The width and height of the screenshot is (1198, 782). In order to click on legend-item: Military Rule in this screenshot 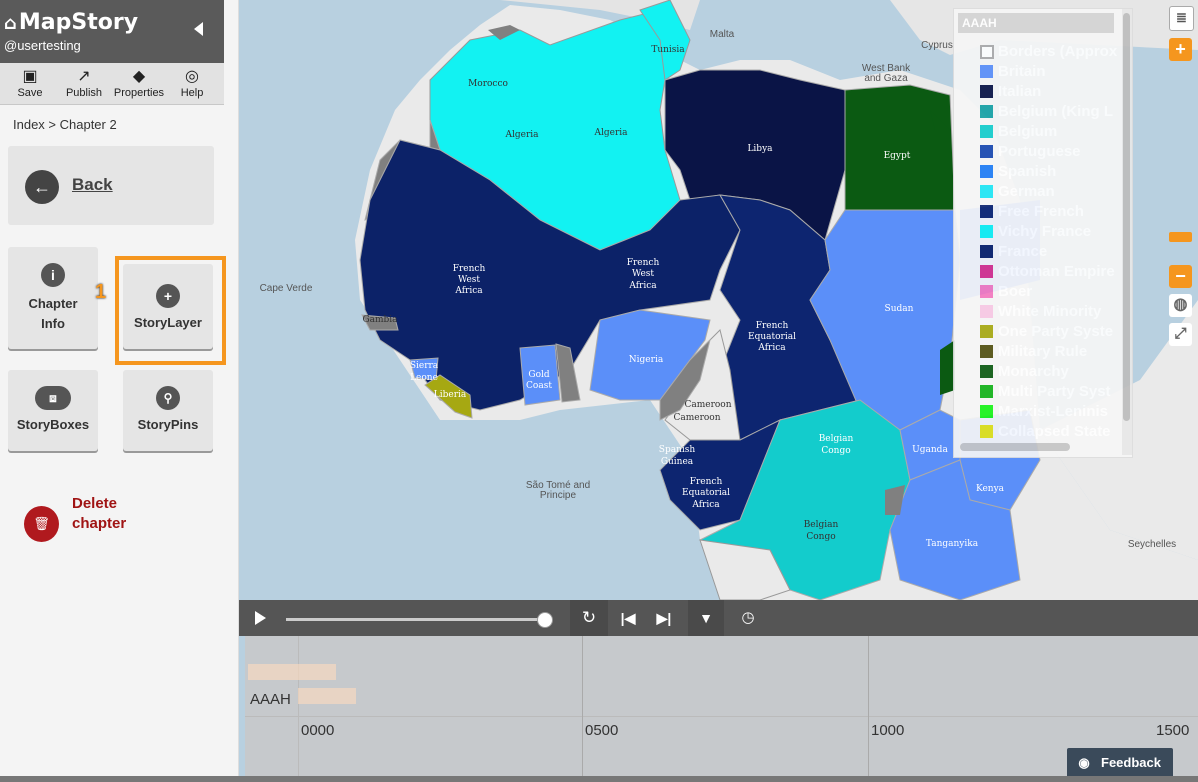, I will do `click(1043, 351)`.